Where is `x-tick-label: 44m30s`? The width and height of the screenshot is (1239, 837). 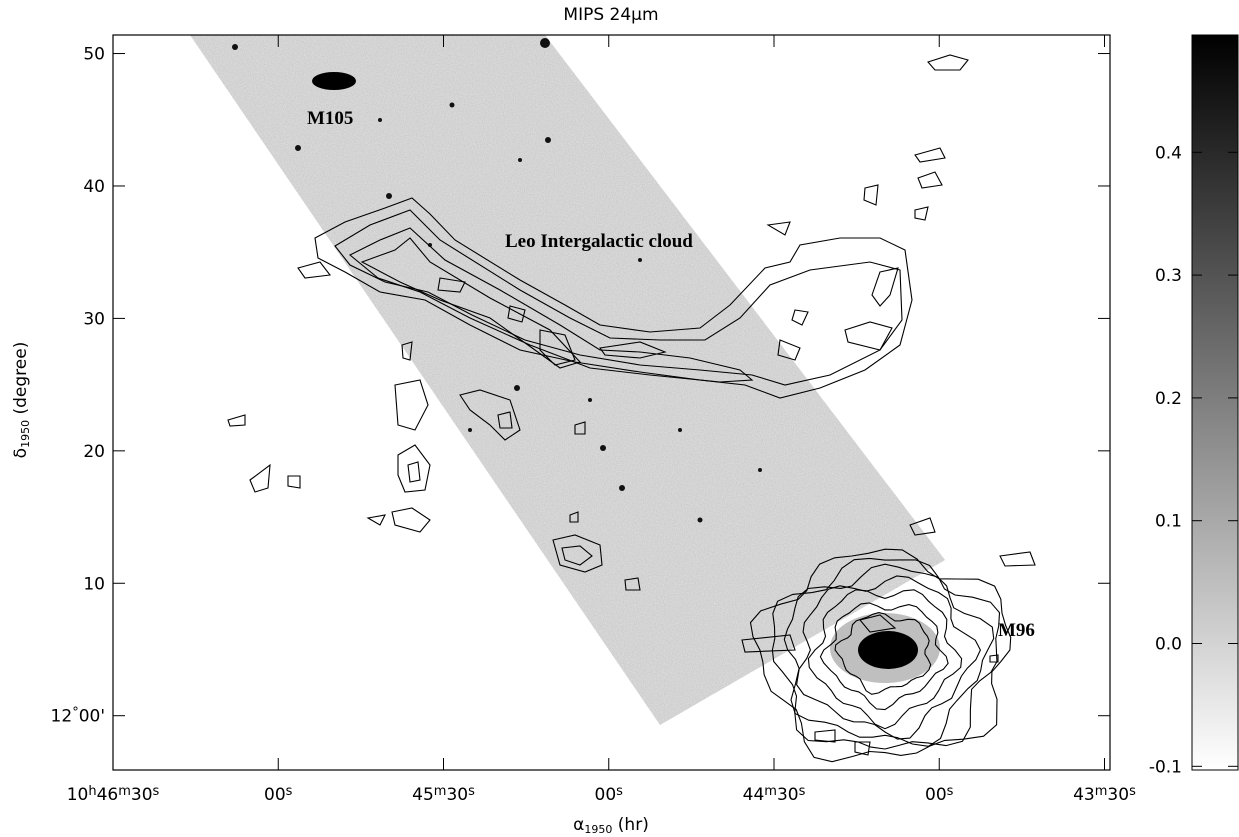 x-tick-label: 44m30s is located at coordinates (774, 794).